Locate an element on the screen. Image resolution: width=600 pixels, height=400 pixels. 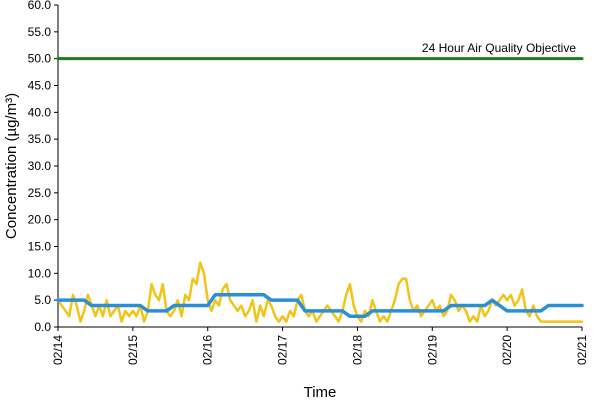
y-tick-label: 35.0 is located at coordinates (40, 139).